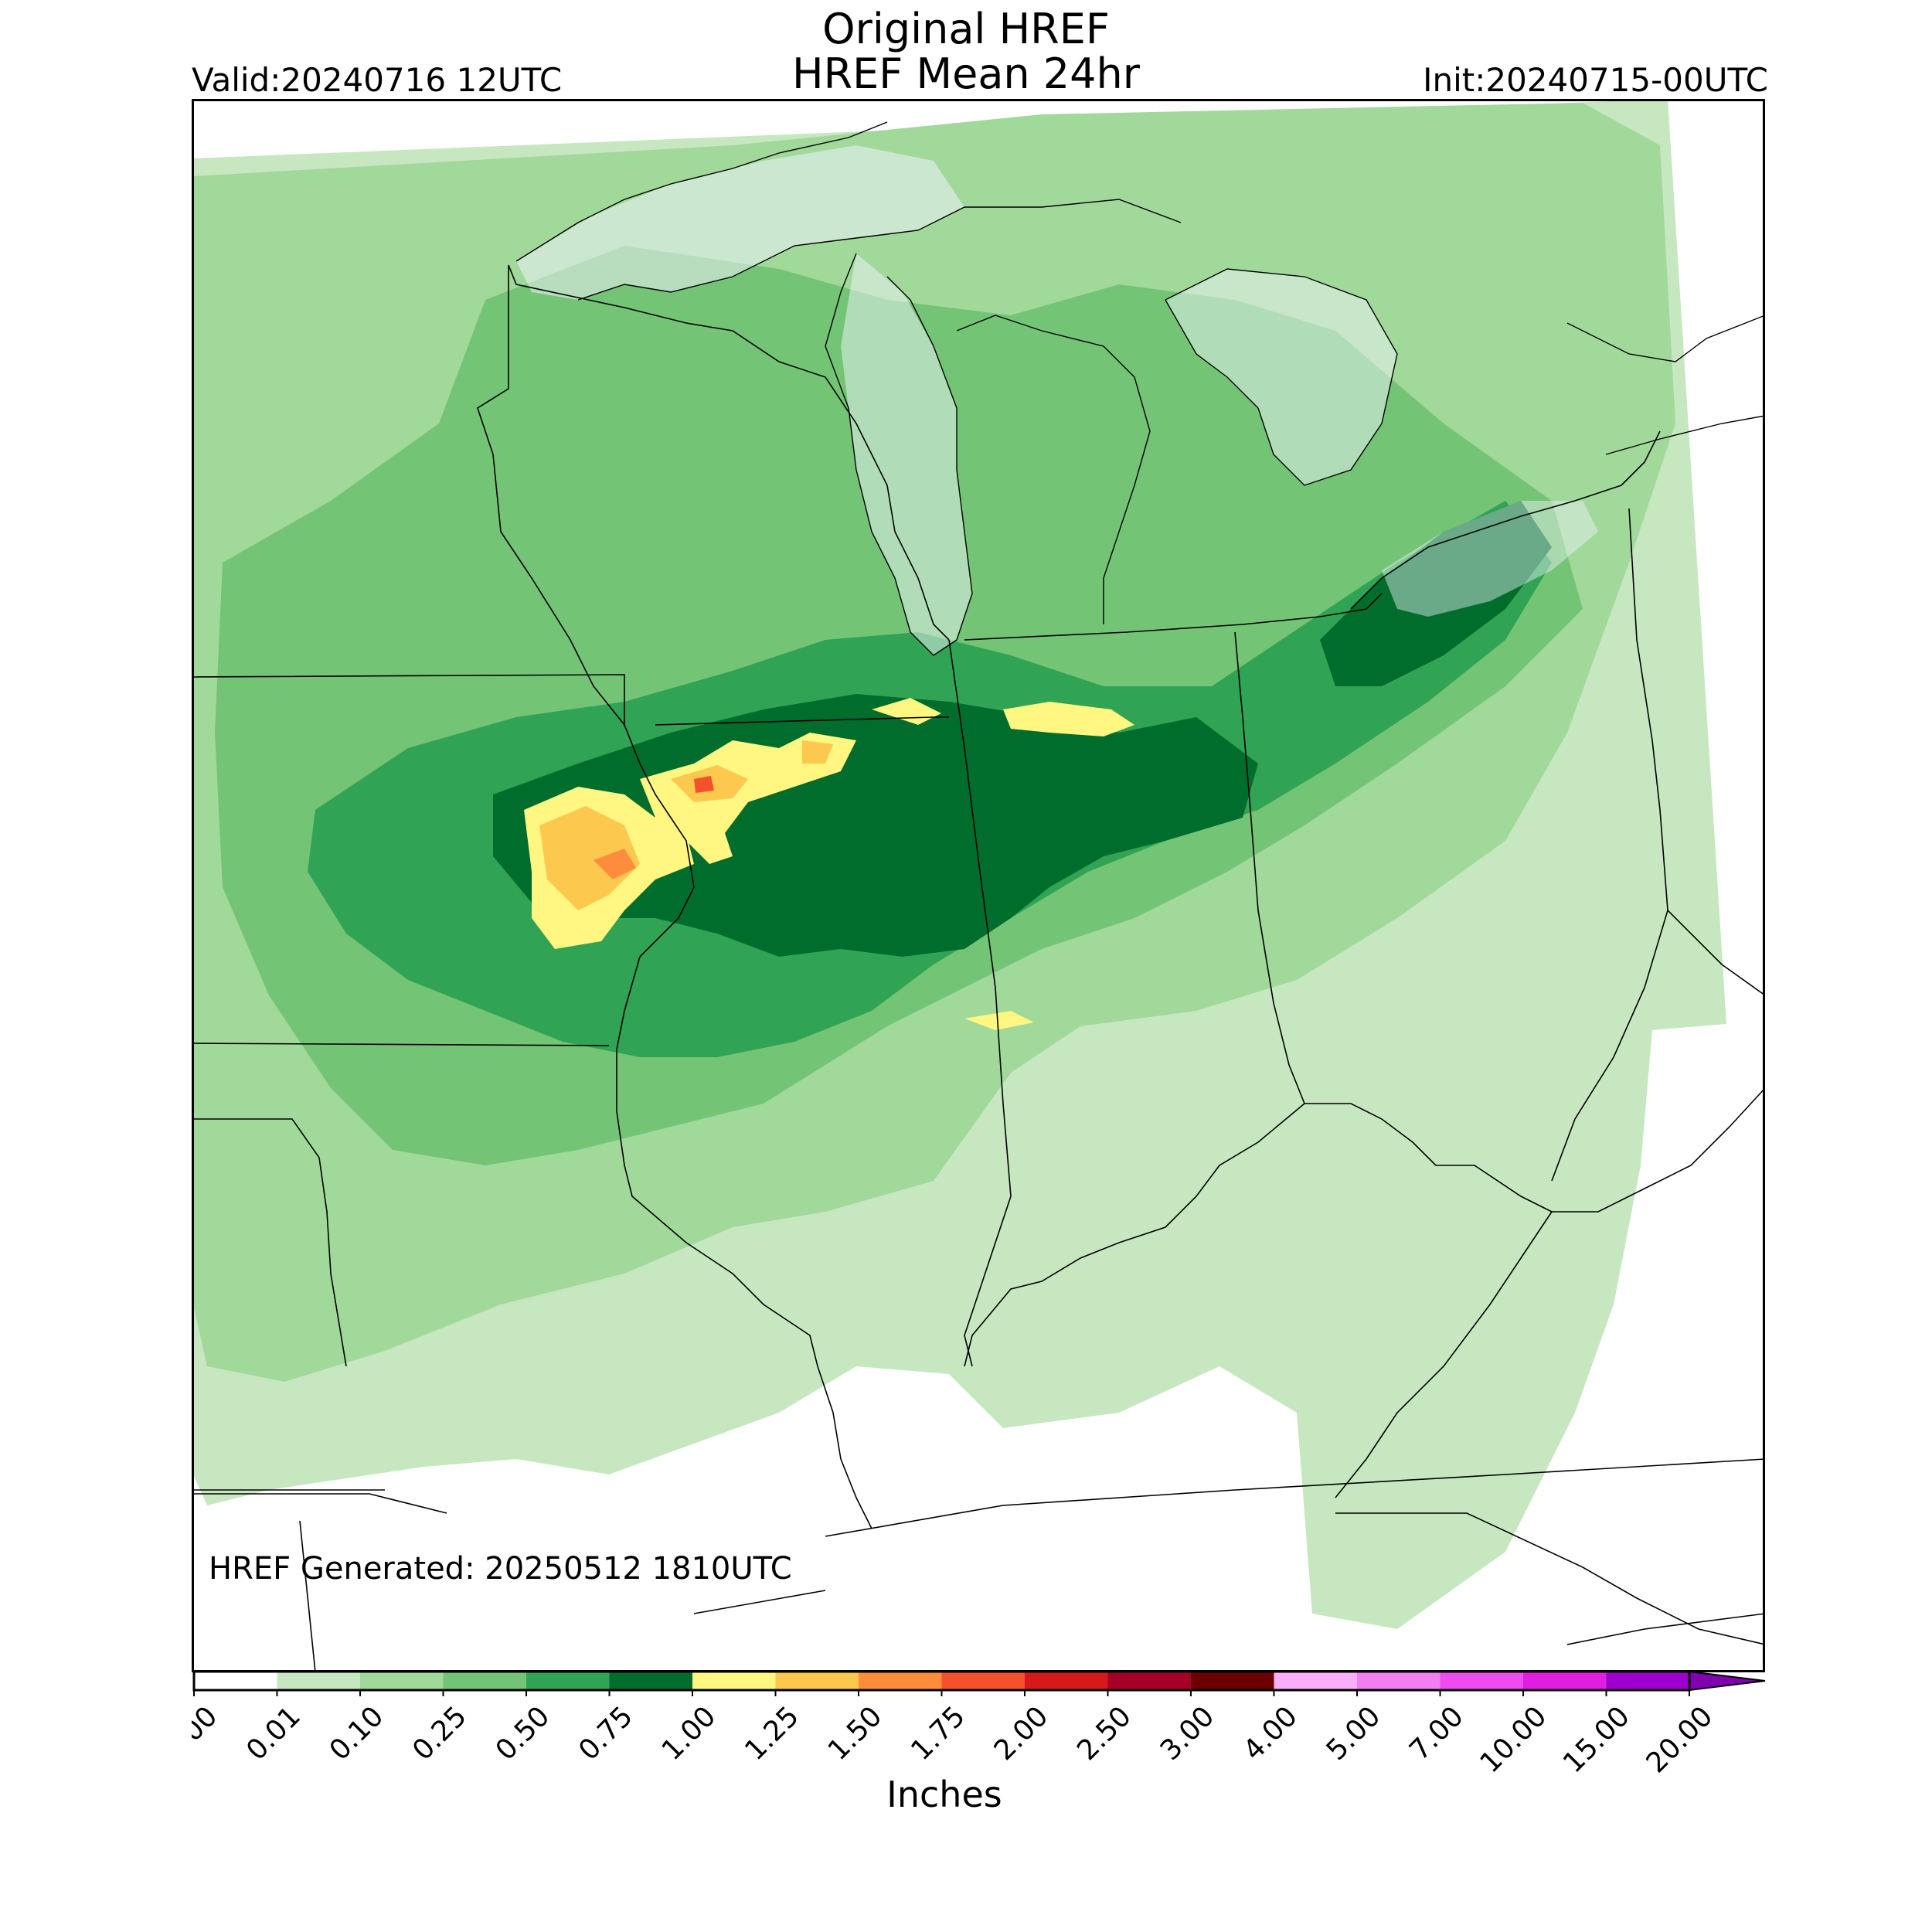  I want to click on lake-michigan, so click(907, 454).